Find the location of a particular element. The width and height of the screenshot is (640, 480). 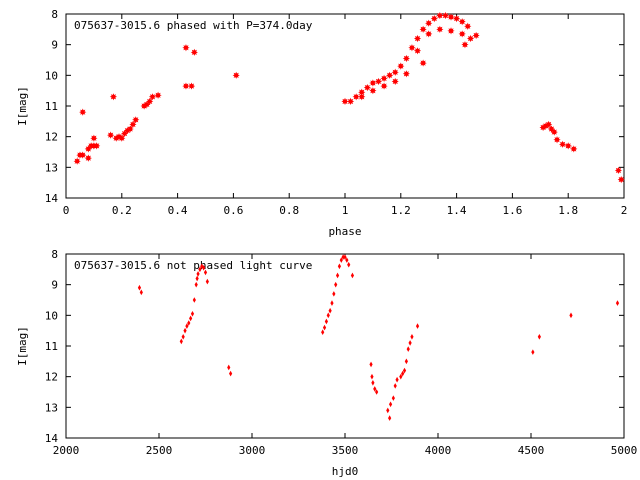

chart-title: 075637-3015.6 not phased light curve is located at coordinates (193, 265).